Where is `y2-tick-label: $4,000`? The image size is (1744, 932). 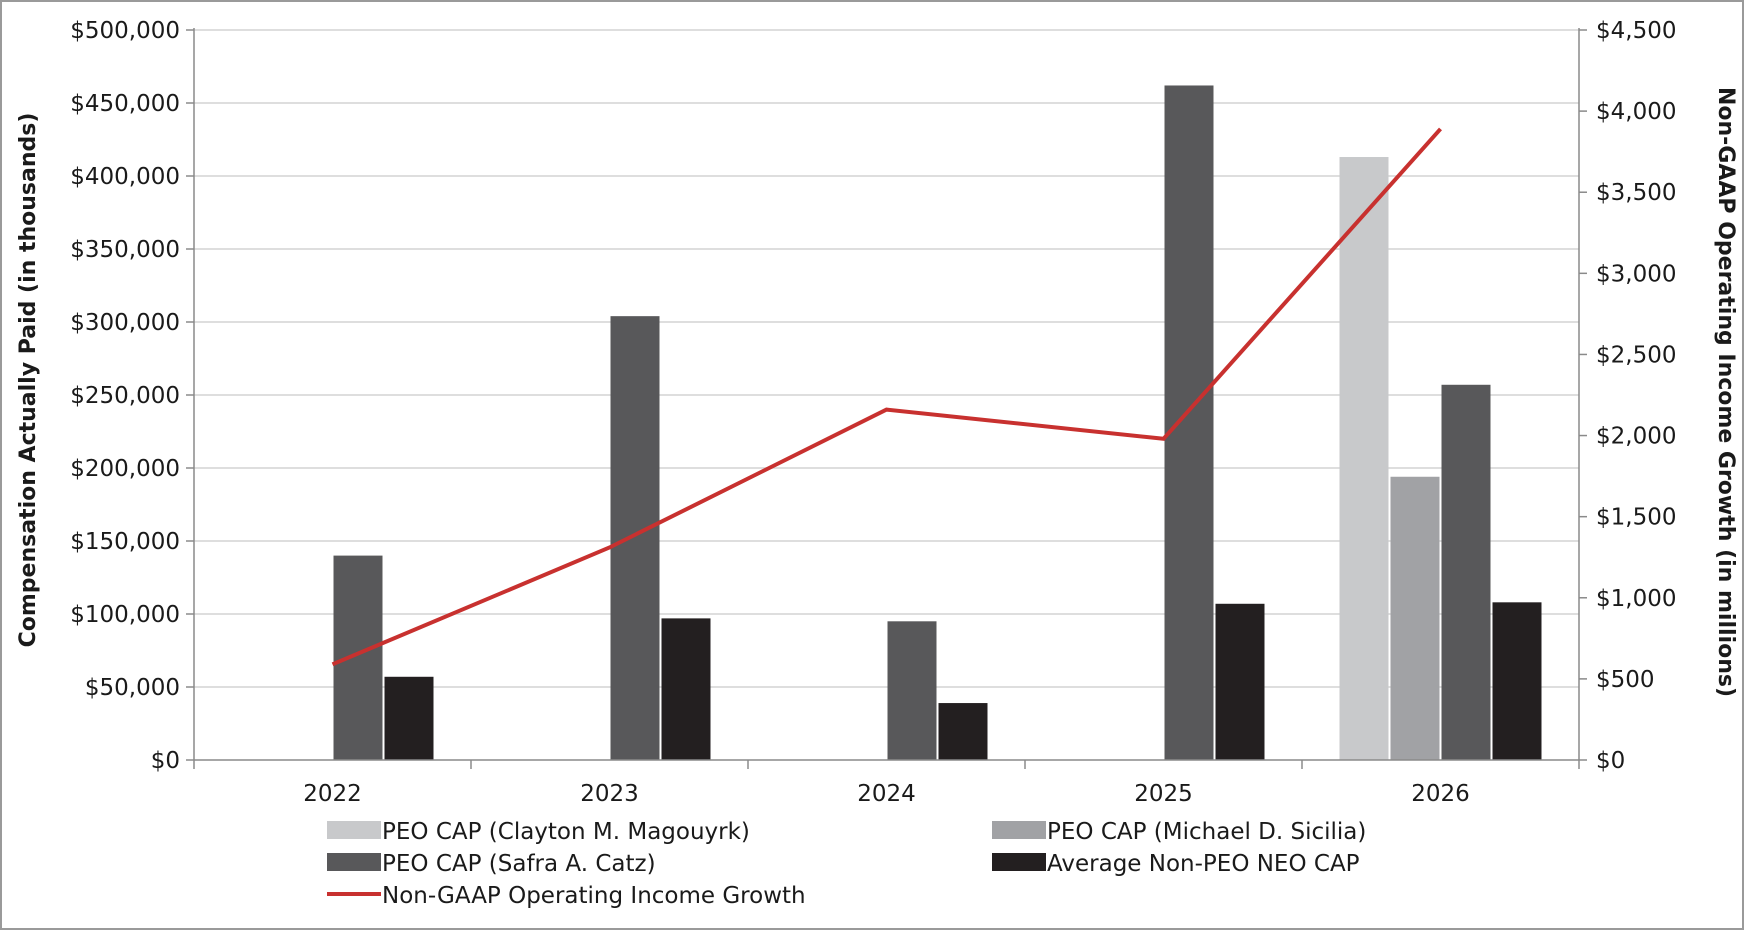 y2-tick-label: $4,000 is located at coordinates (1636, 112).